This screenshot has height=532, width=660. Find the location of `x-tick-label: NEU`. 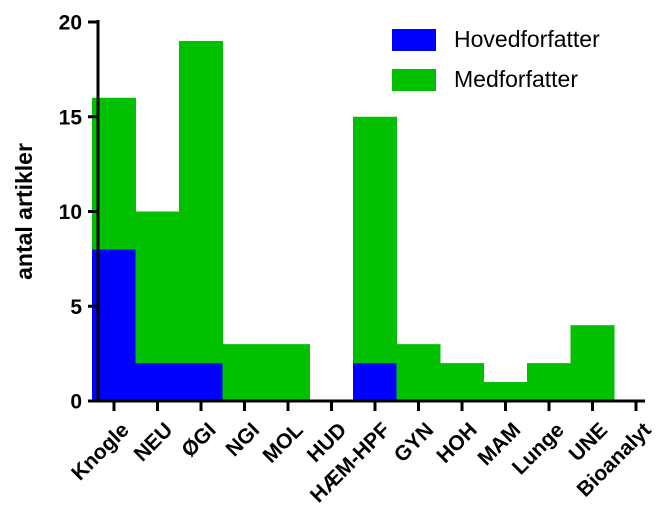

x-tick-label: NEU is located at coordinates (154, 442).